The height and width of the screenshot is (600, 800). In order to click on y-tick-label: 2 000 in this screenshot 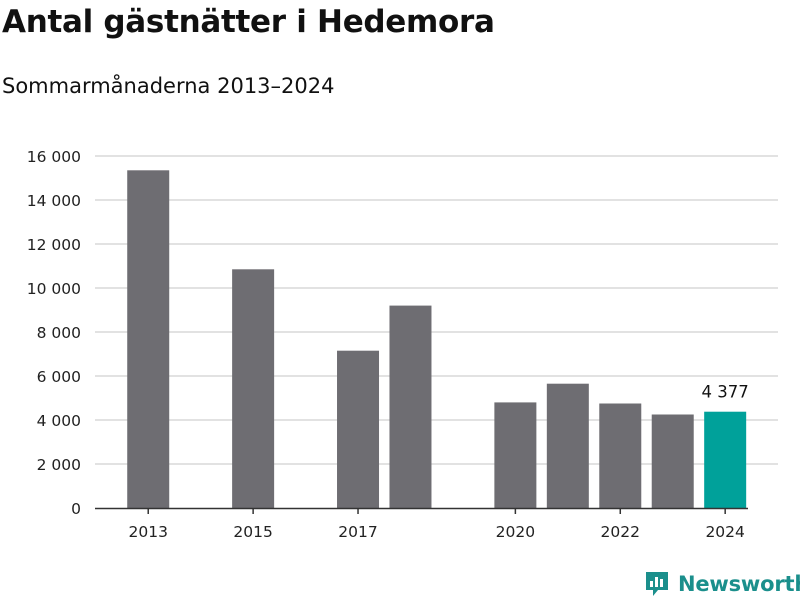, I will do `click(59, 465)`.